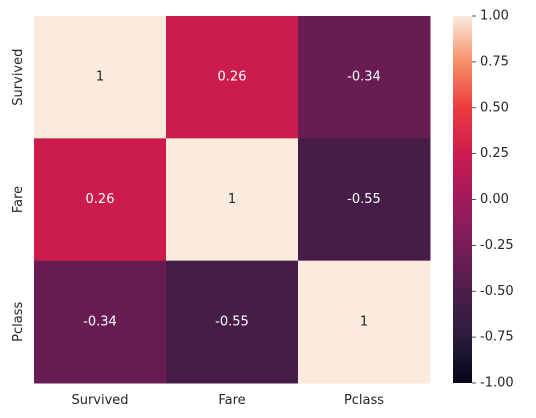 The image size is (536, 418). I want to click on x-tick-label-survived: Survived, so click(99, 400).